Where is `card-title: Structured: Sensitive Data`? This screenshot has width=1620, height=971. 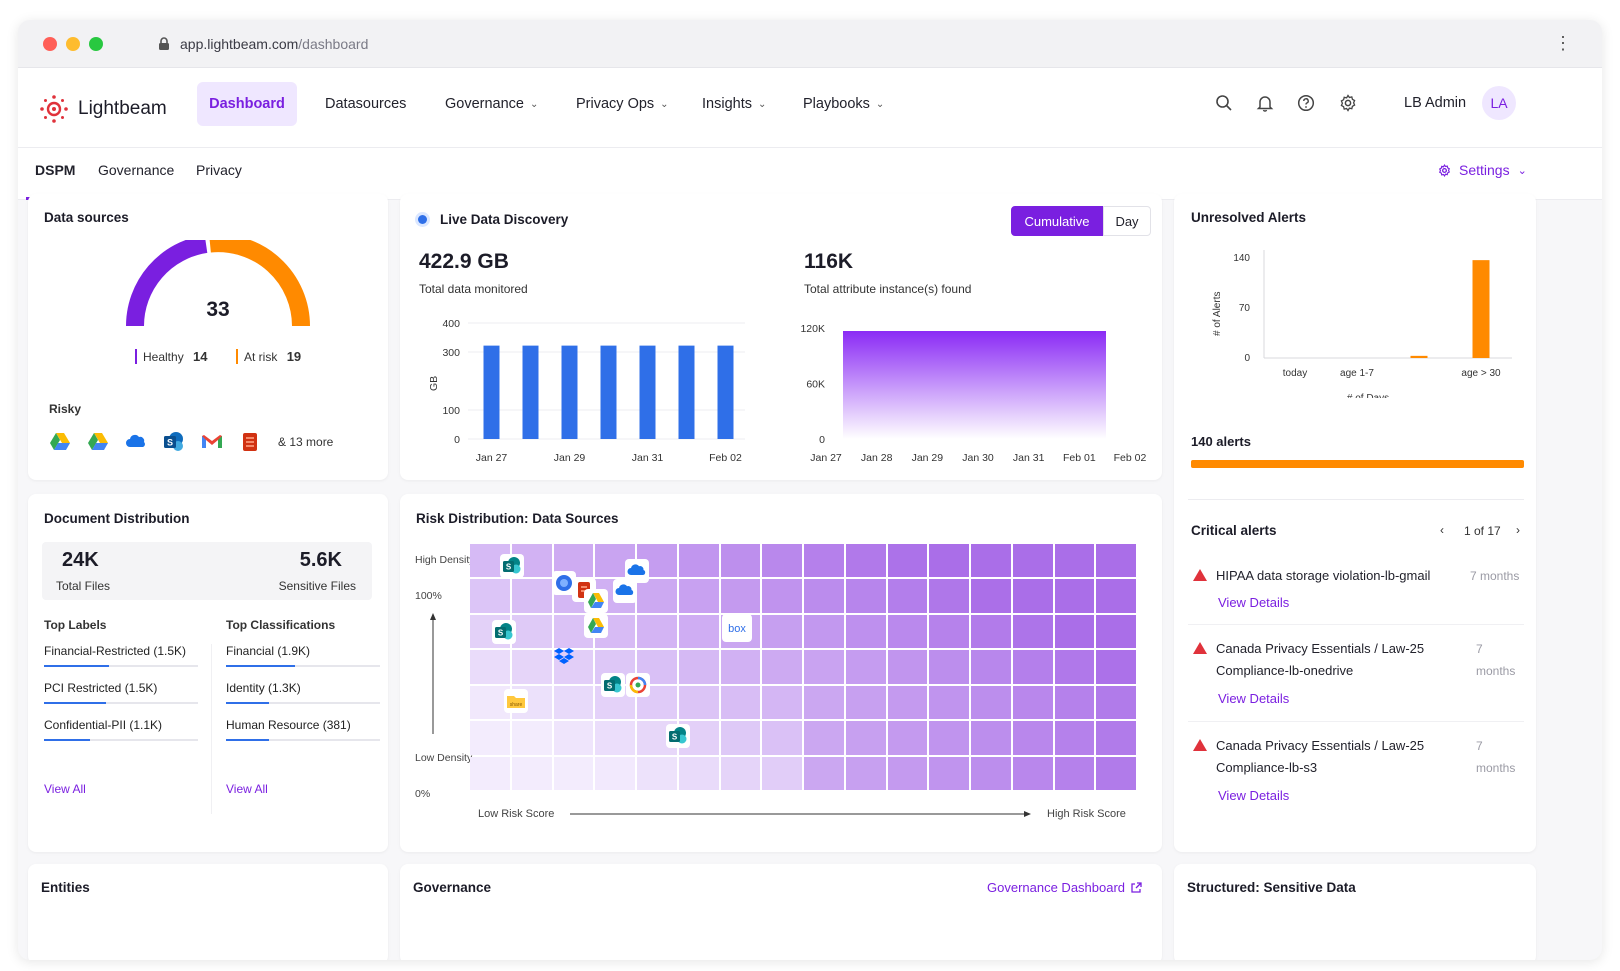
card-title: Structured: Sensitive Data is located at coordinates (1271, 887).